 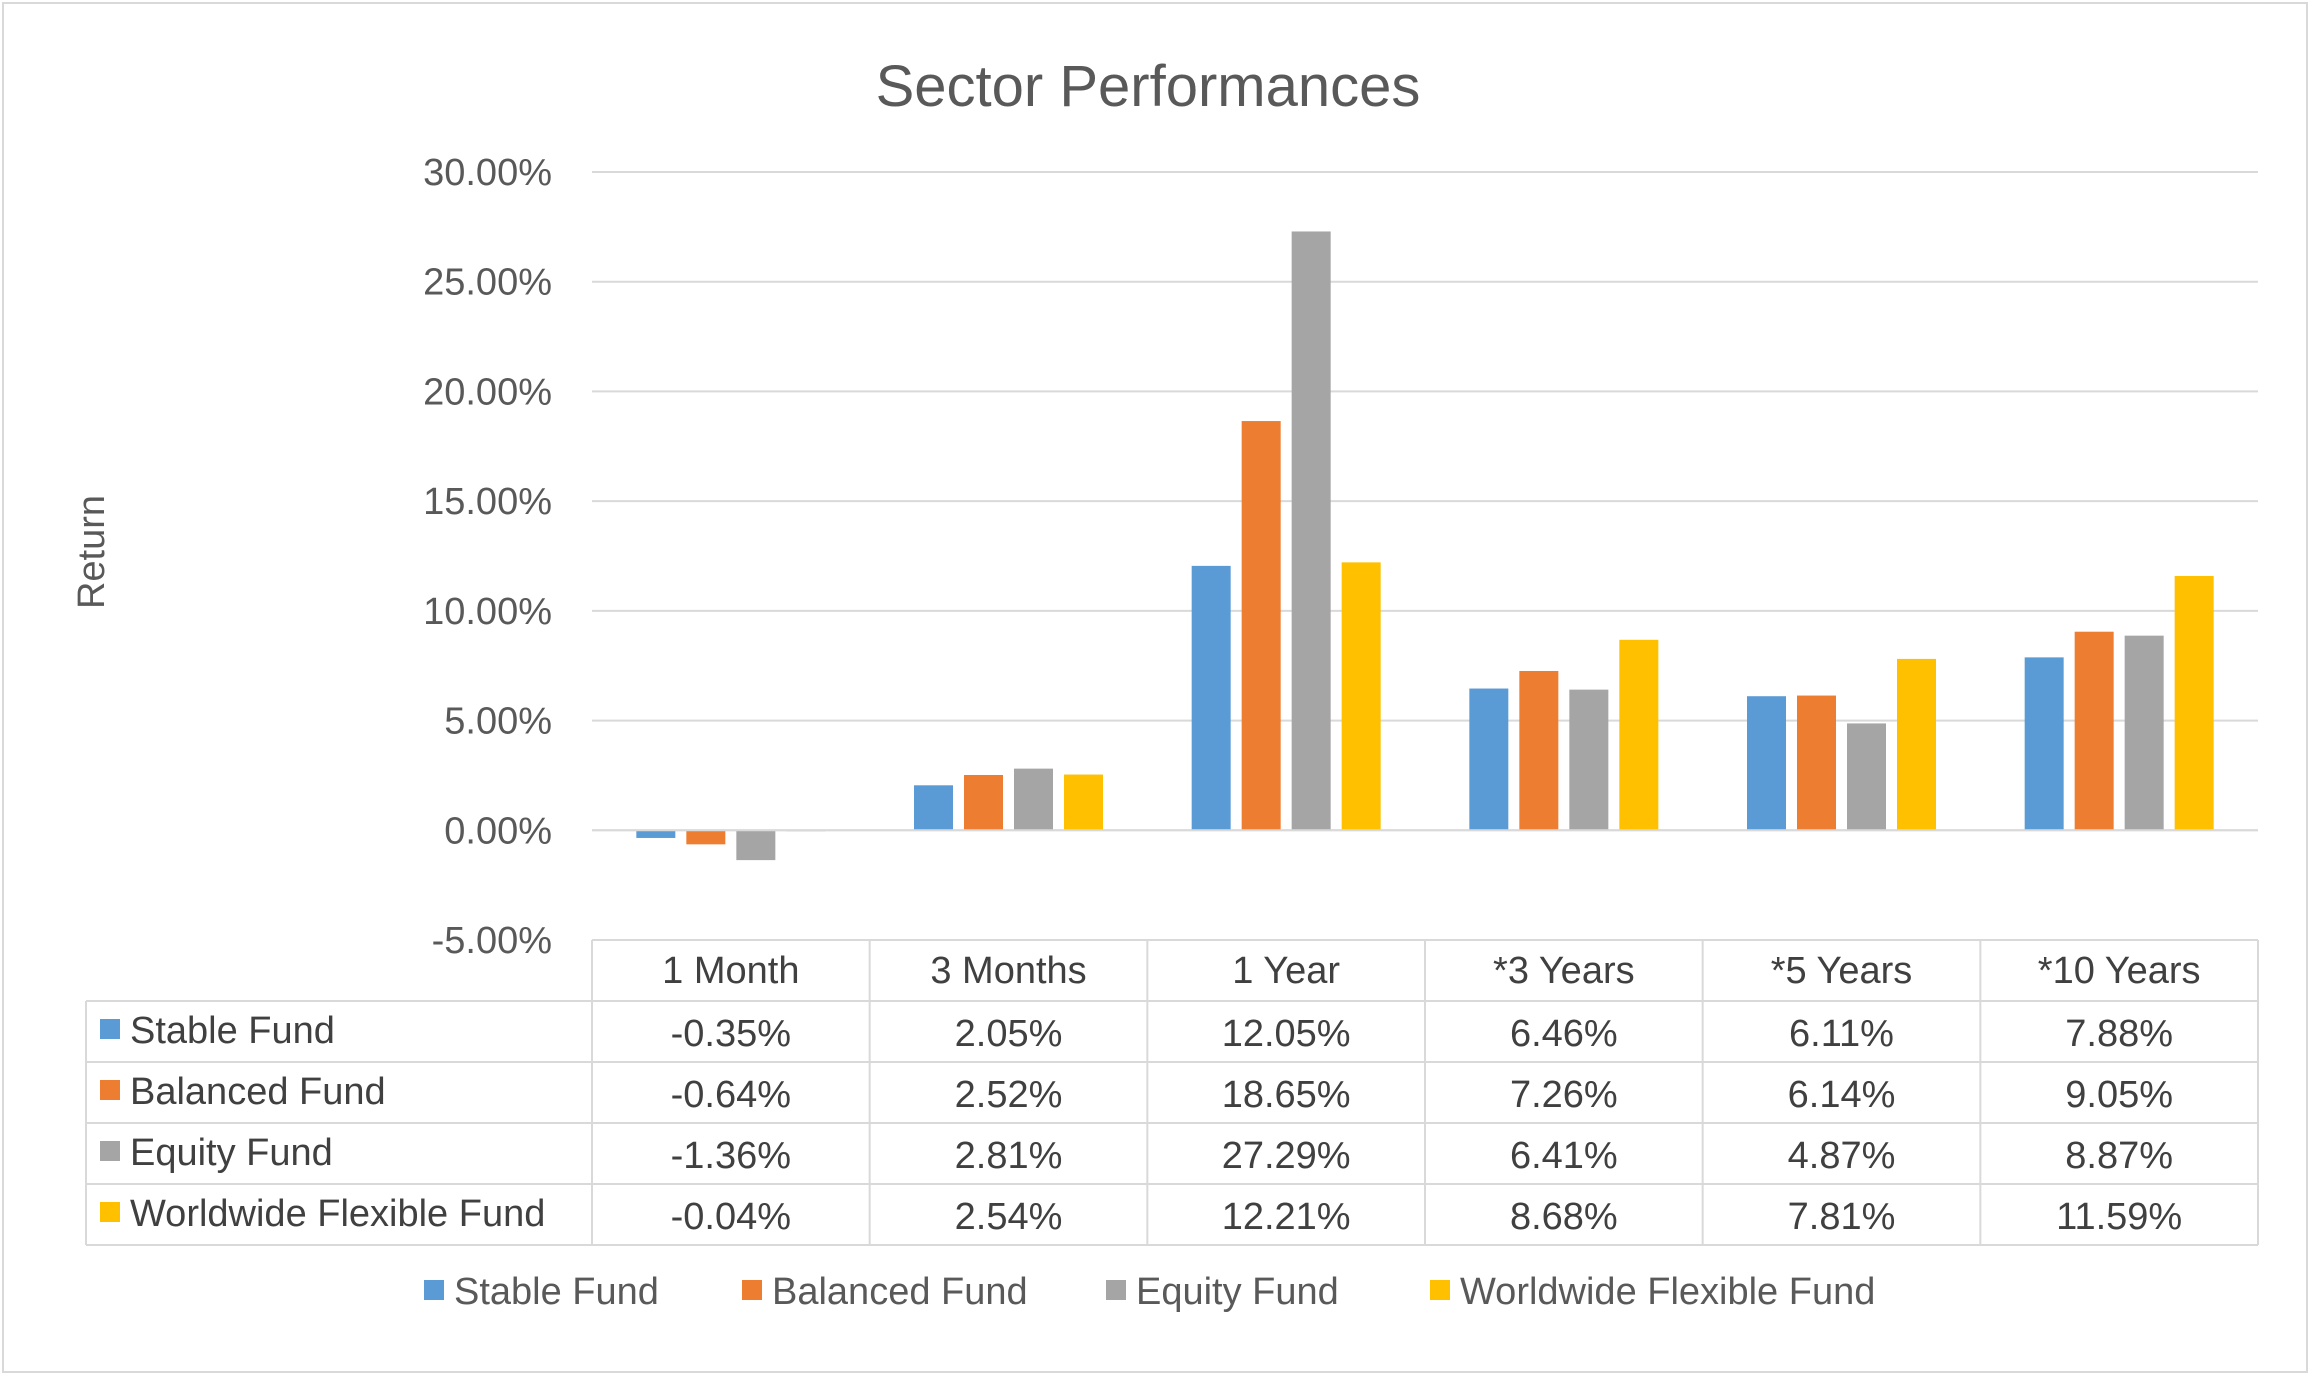 What do you see at coordinates (258, 1092) in the screenshot?
I see `table-series-name: Balanced Fund` at bounding box center [258, 1092].